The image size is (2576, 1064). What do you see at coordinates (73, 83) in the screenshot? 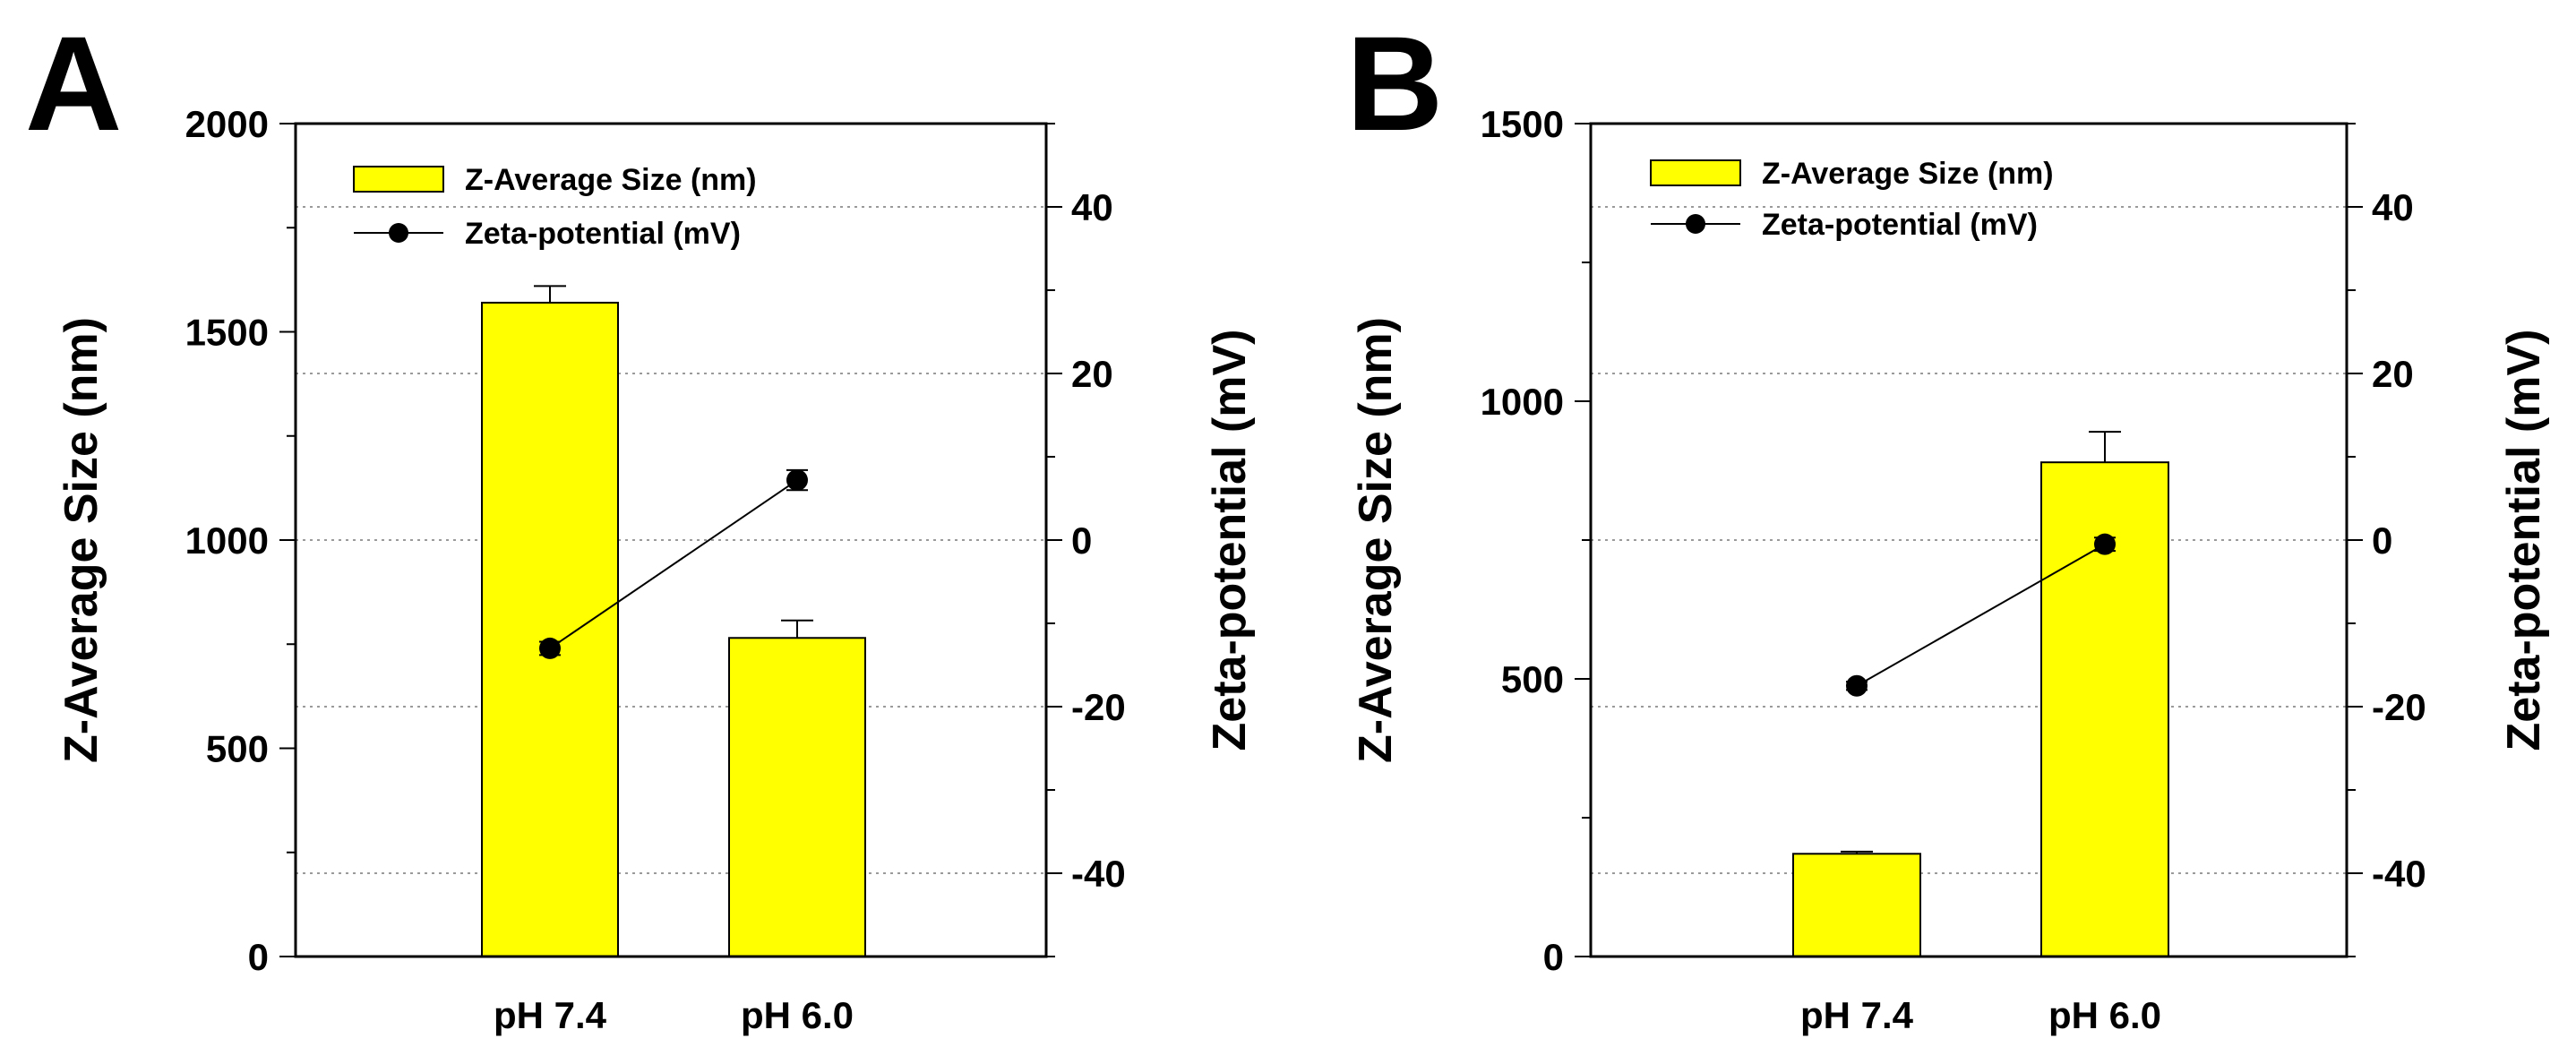
I see `panel-letter: A` at bounding box center [73, 83].